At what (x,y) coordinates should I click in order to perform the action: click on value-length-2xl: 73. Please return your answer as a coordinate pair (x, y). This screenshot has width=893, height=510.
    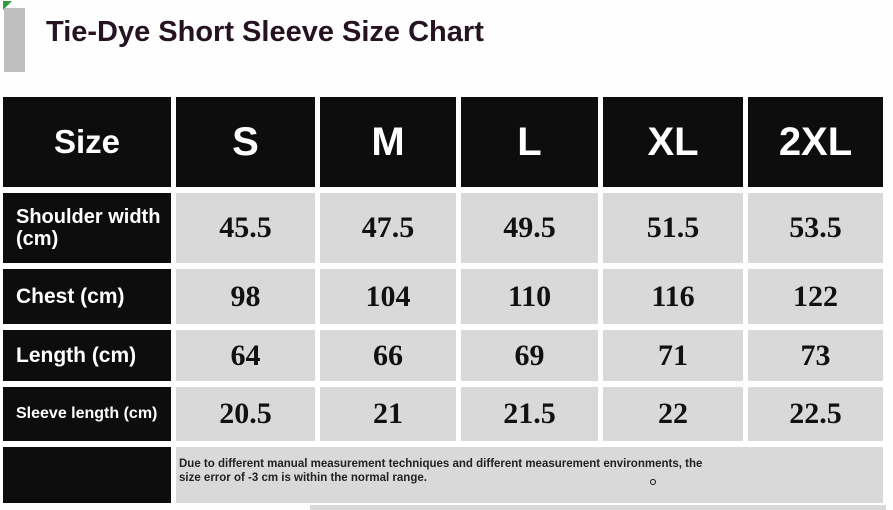
    Looking at the image, I should click on (815, 355).